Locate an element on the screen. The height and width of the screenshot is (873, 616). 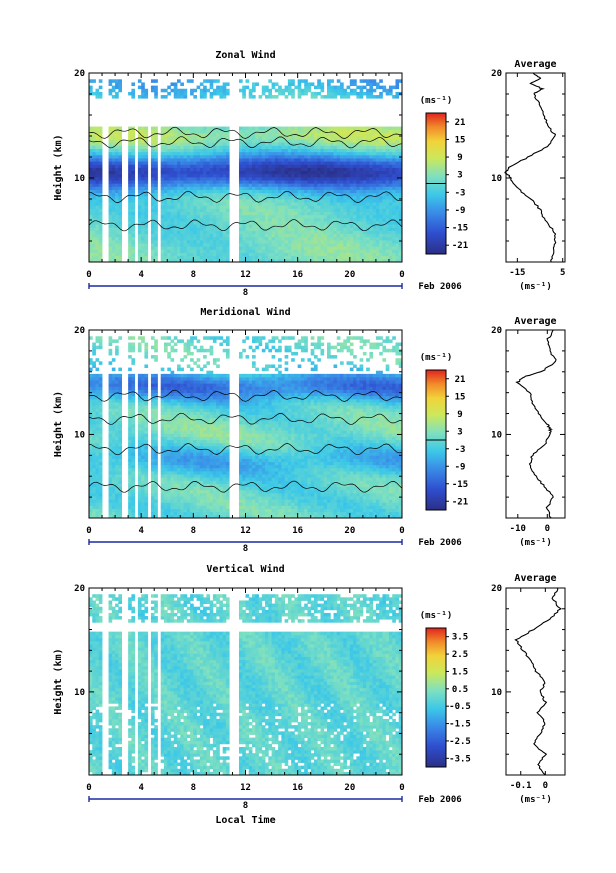
contour-line is located at coordinates (245, 197).